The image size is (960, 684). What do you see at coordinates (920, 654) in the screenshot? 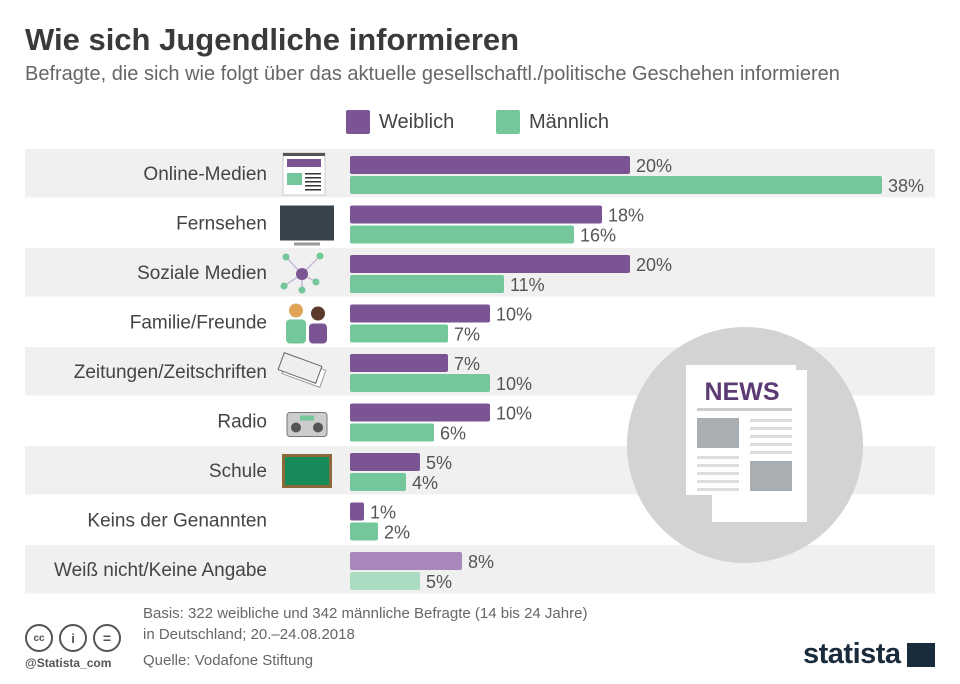
I see `statista-logo-icon` at bounding box center [920, 654].